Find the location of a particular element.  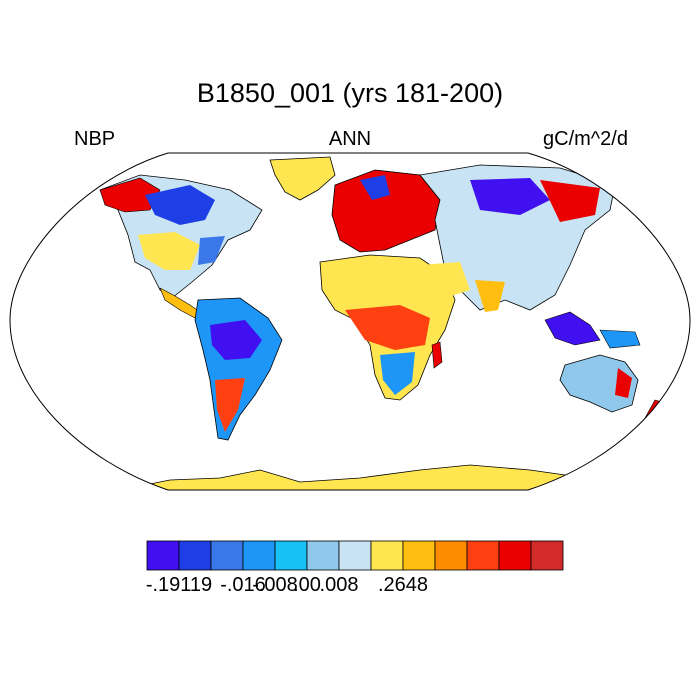

us-east-region is located at coordinates (211, 250).